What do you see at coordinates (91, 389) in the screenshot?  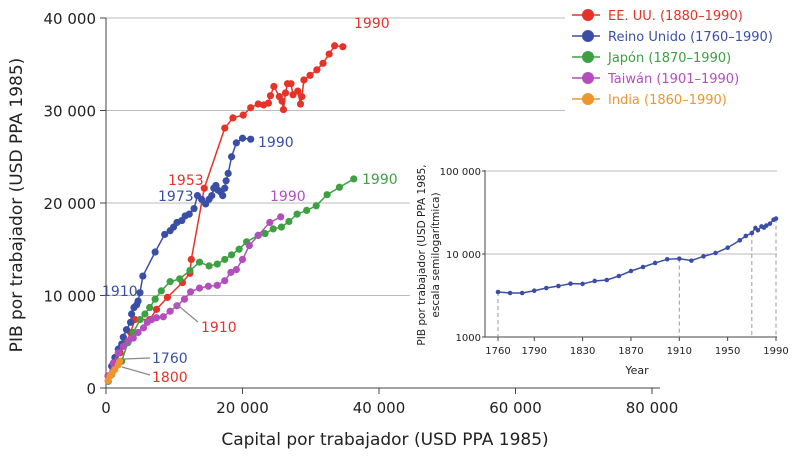 I see `y-tick-label: 0` at bounding box center [91, 389].